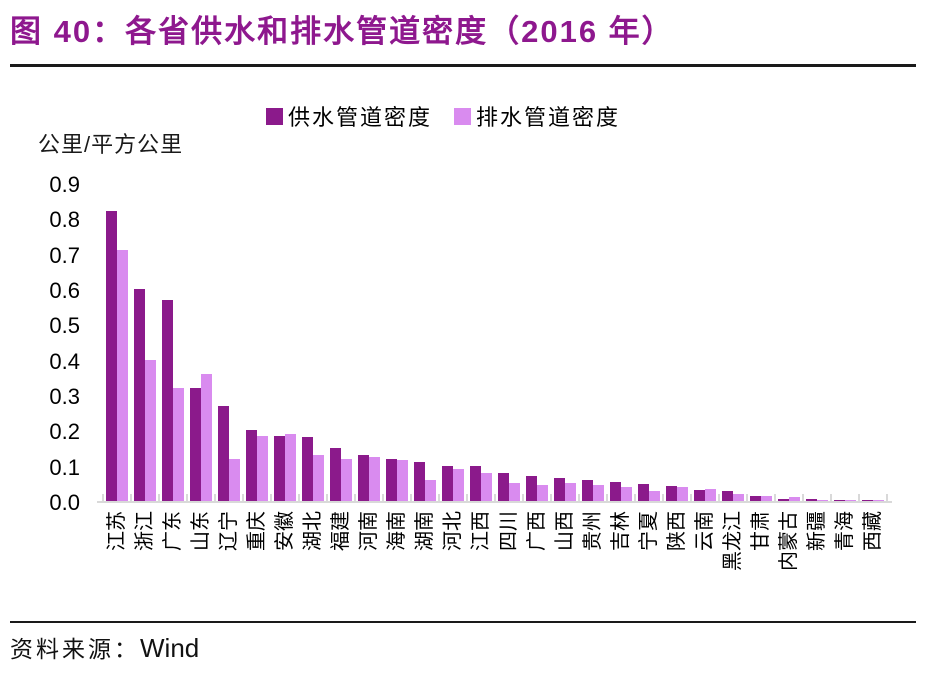  I want to click on x-tick-label: 广西, so click(537, 531).